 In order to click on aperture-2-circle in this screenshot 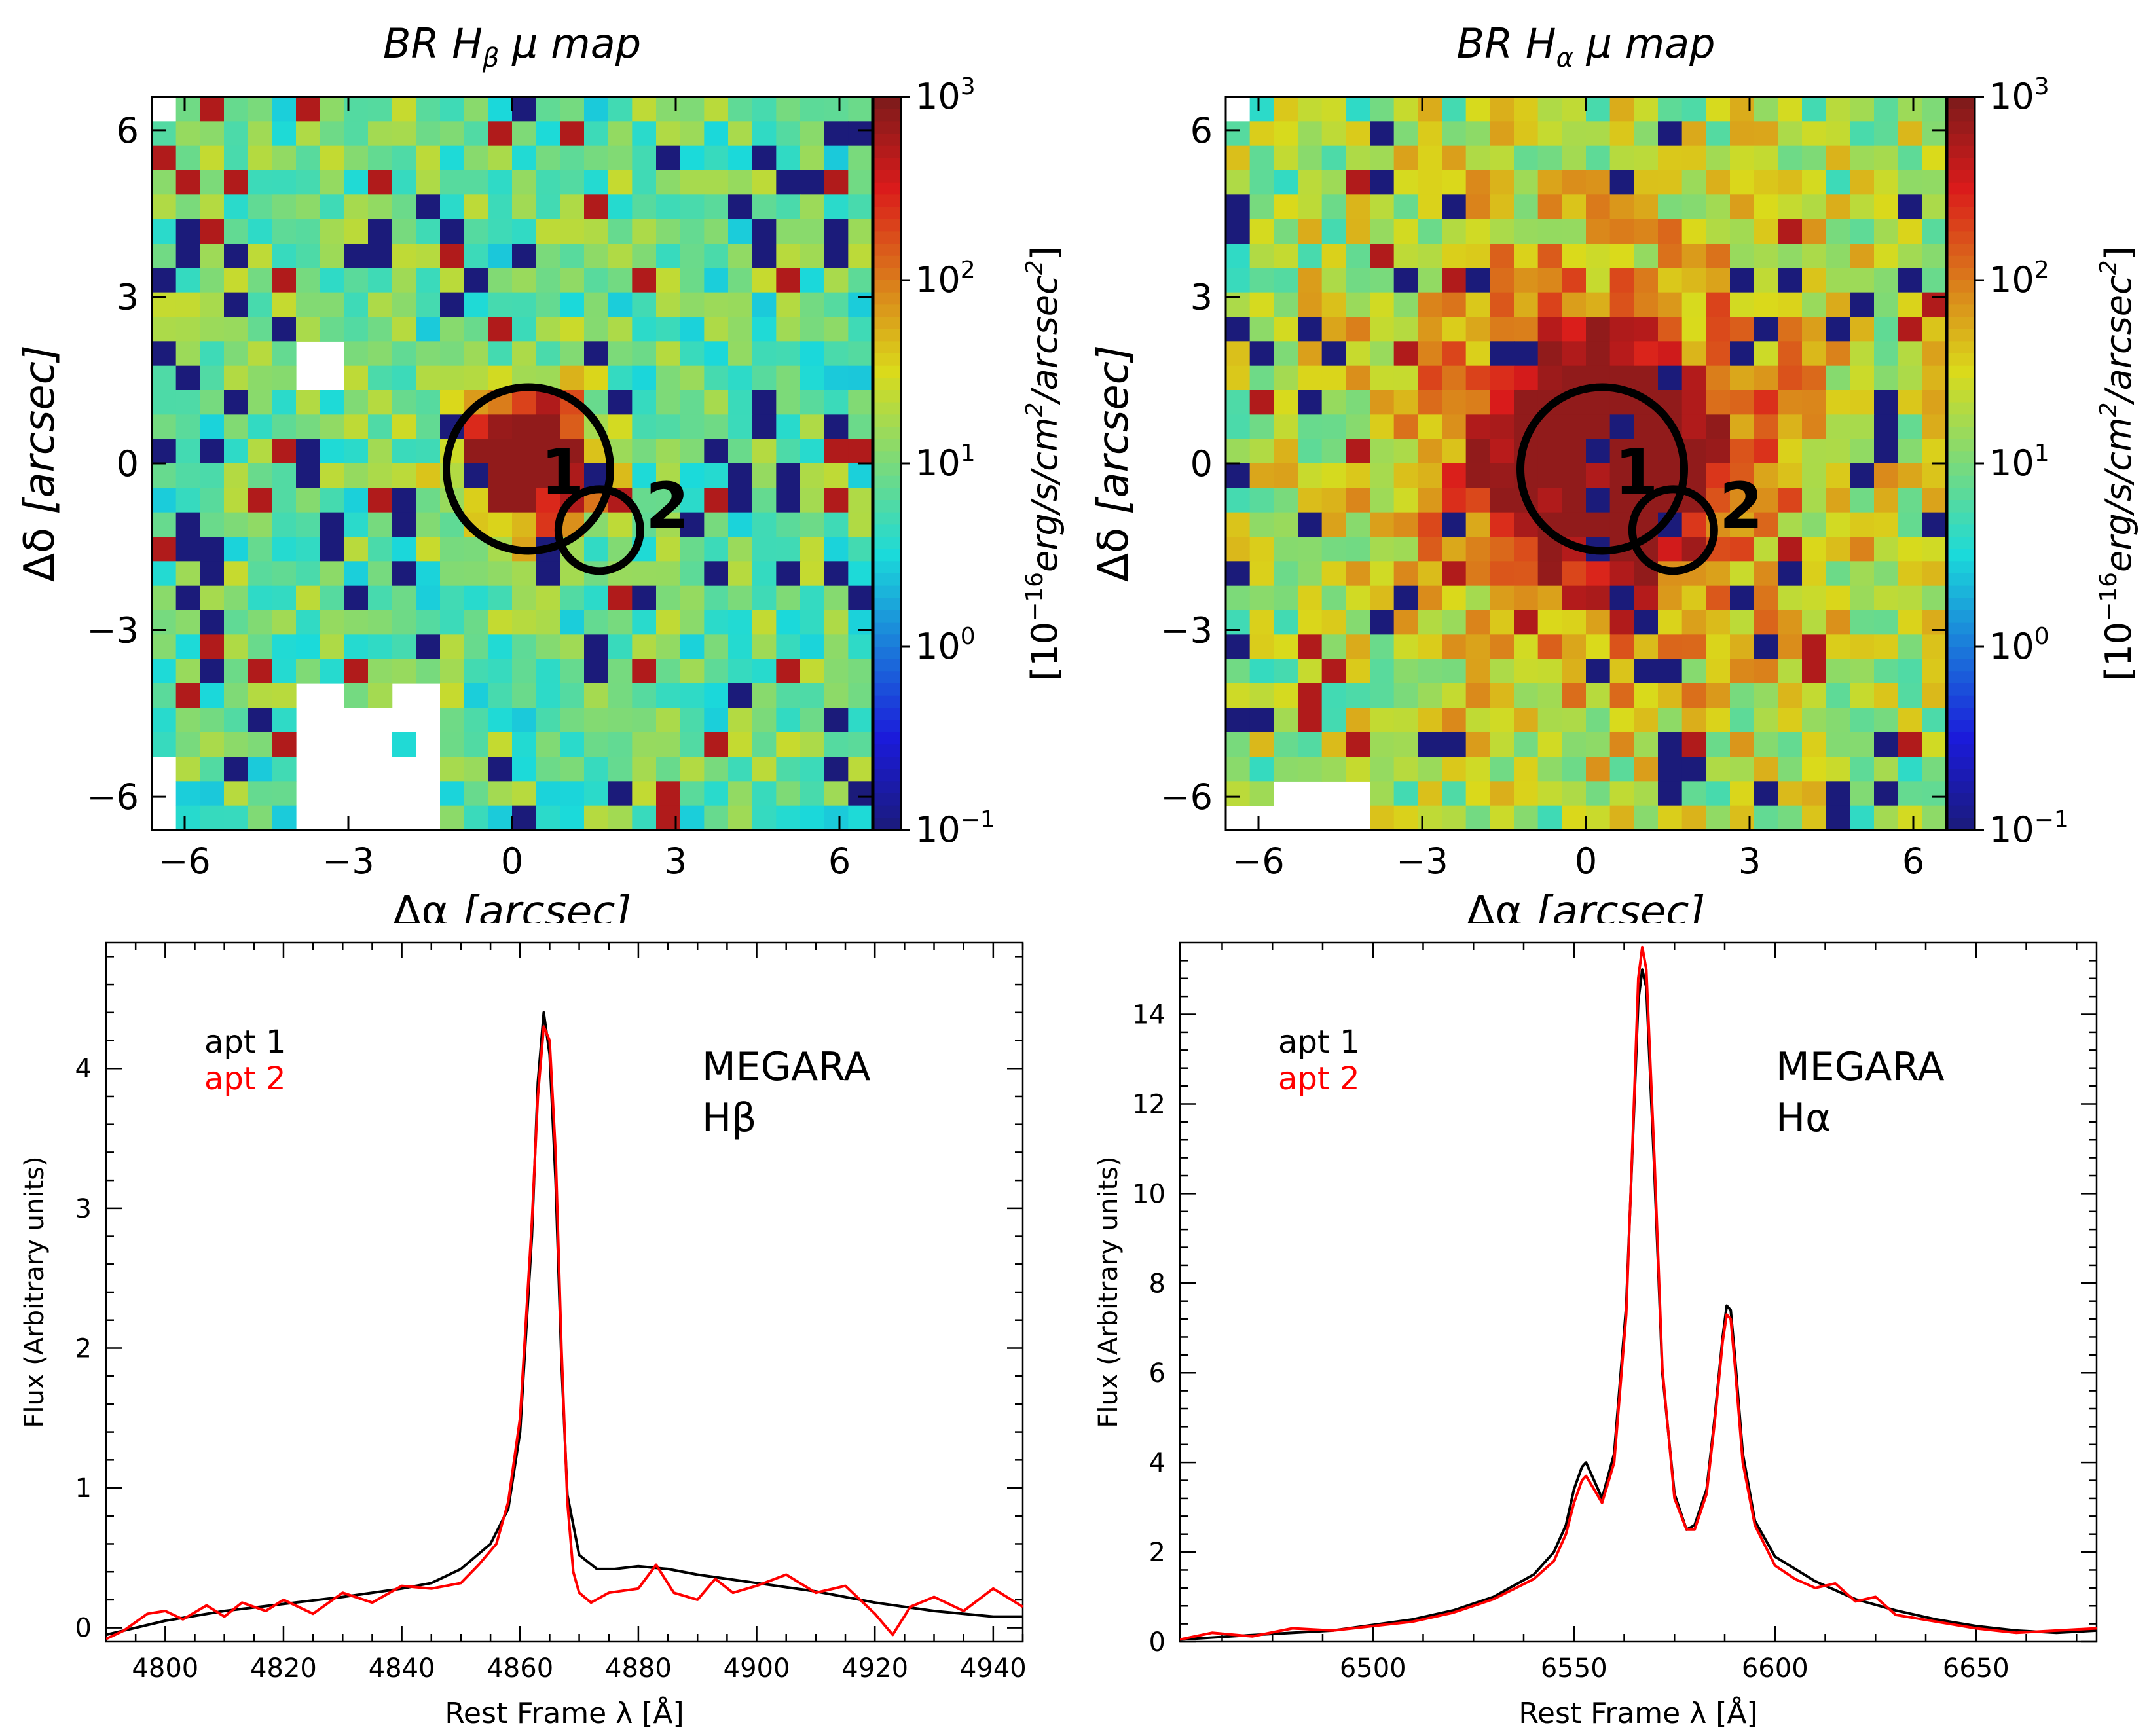, I will do `click(599, 530)`.